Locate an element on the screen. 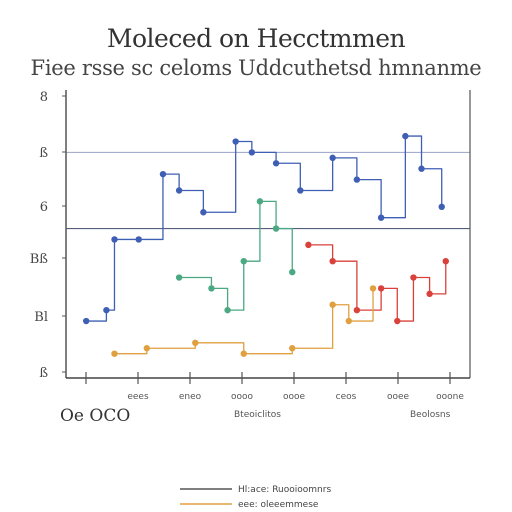 This screenshot has width=512, height=512. x-tick-label-7: ooone is located at coordinates (450, 397).